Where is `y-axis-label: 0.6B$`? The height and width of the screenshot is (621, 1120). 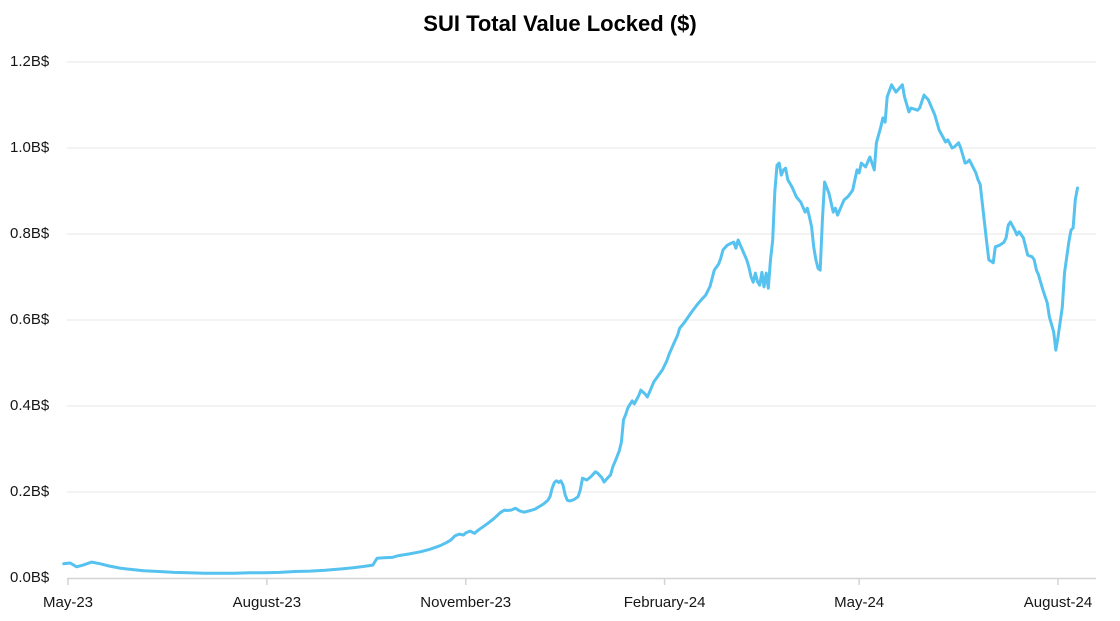 y-axis-label: 0.6B$ is located at coordinates (30, 319).